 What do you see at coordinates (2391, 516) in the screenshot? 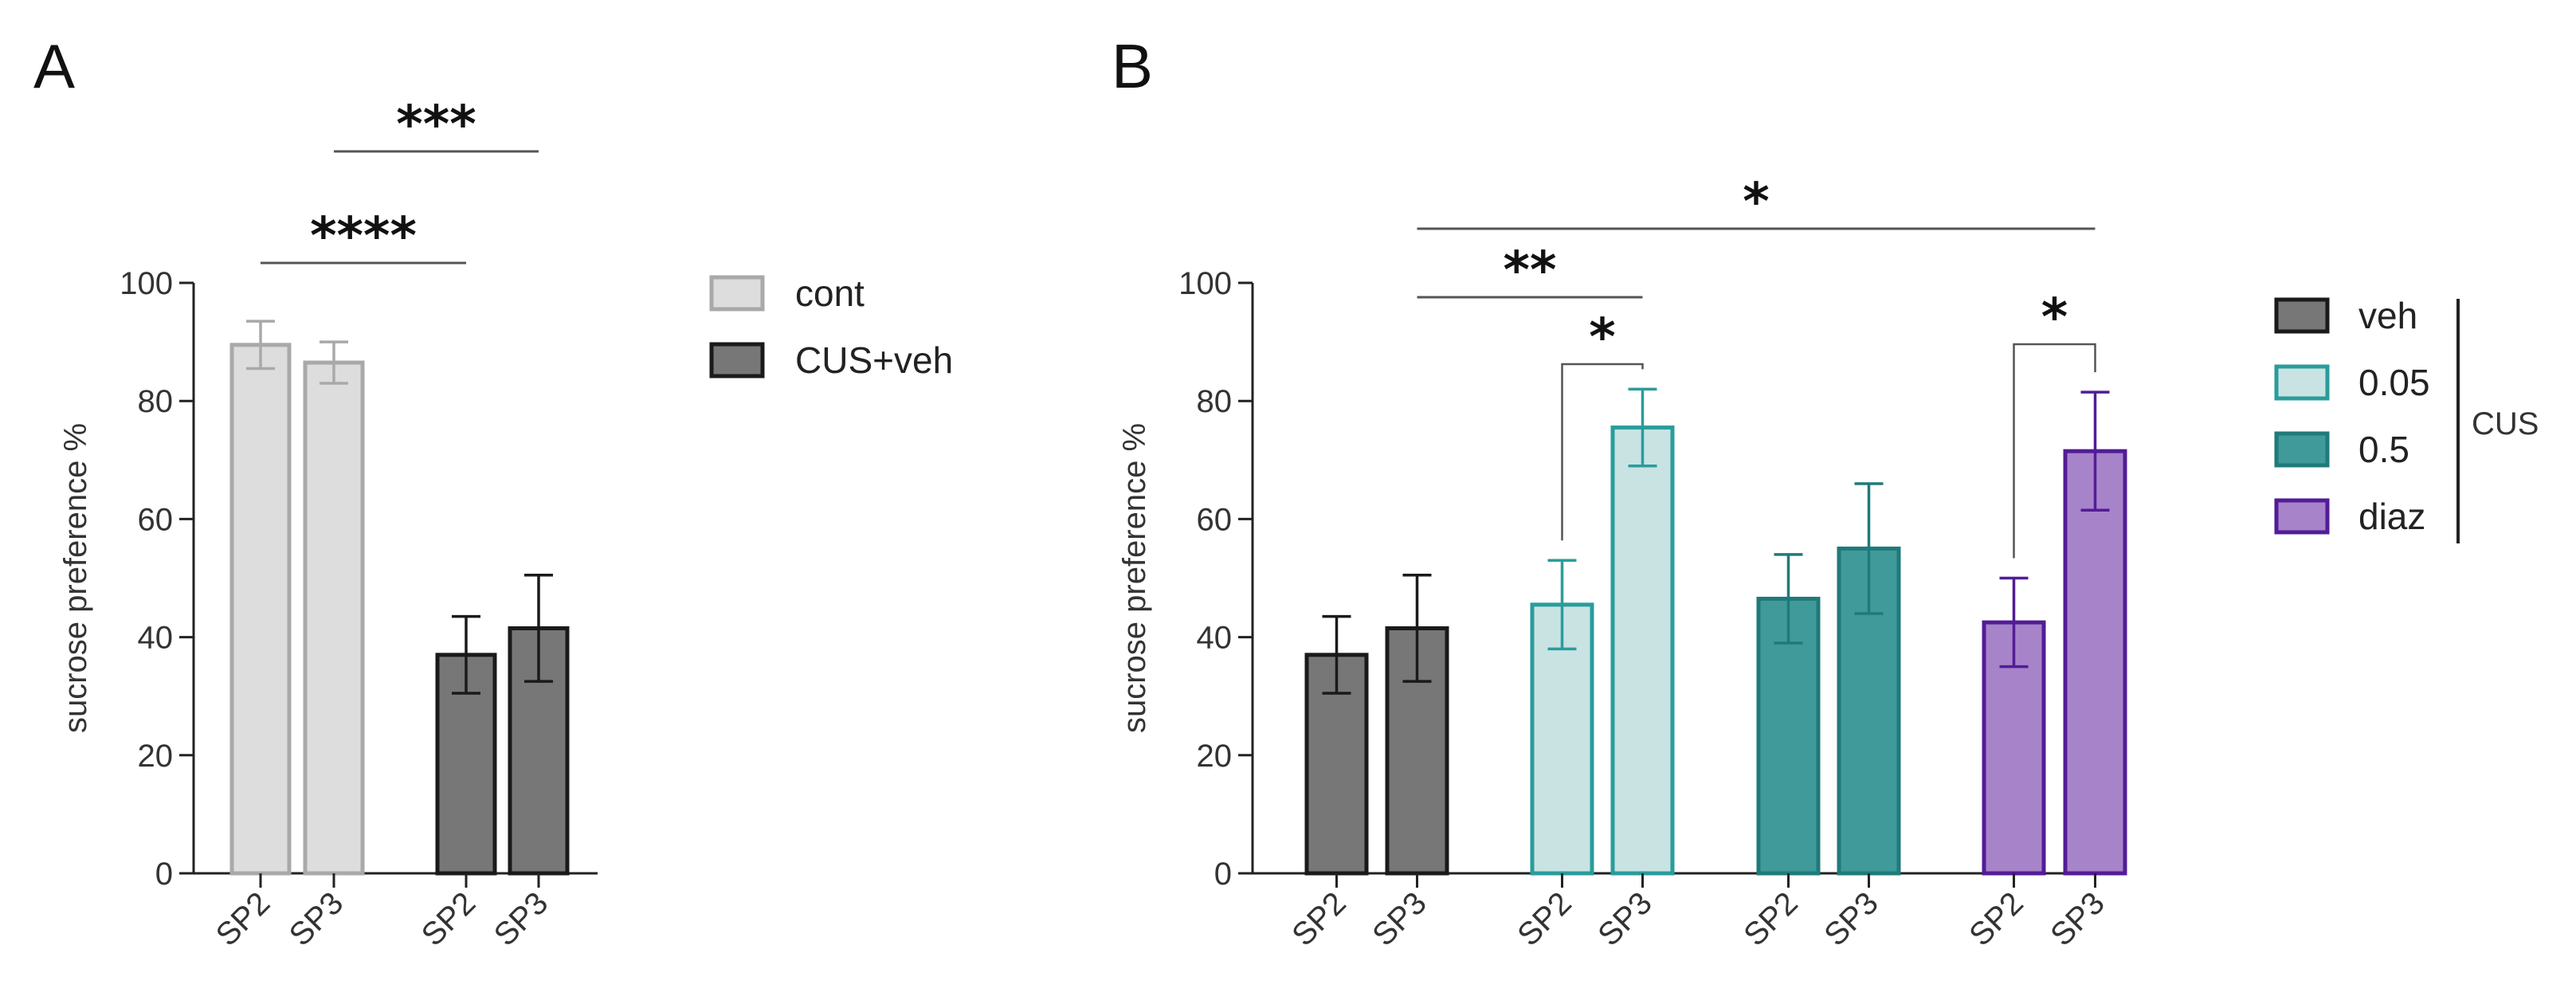
I see `legend-label: diaz` at bounding box center [2391, 516].